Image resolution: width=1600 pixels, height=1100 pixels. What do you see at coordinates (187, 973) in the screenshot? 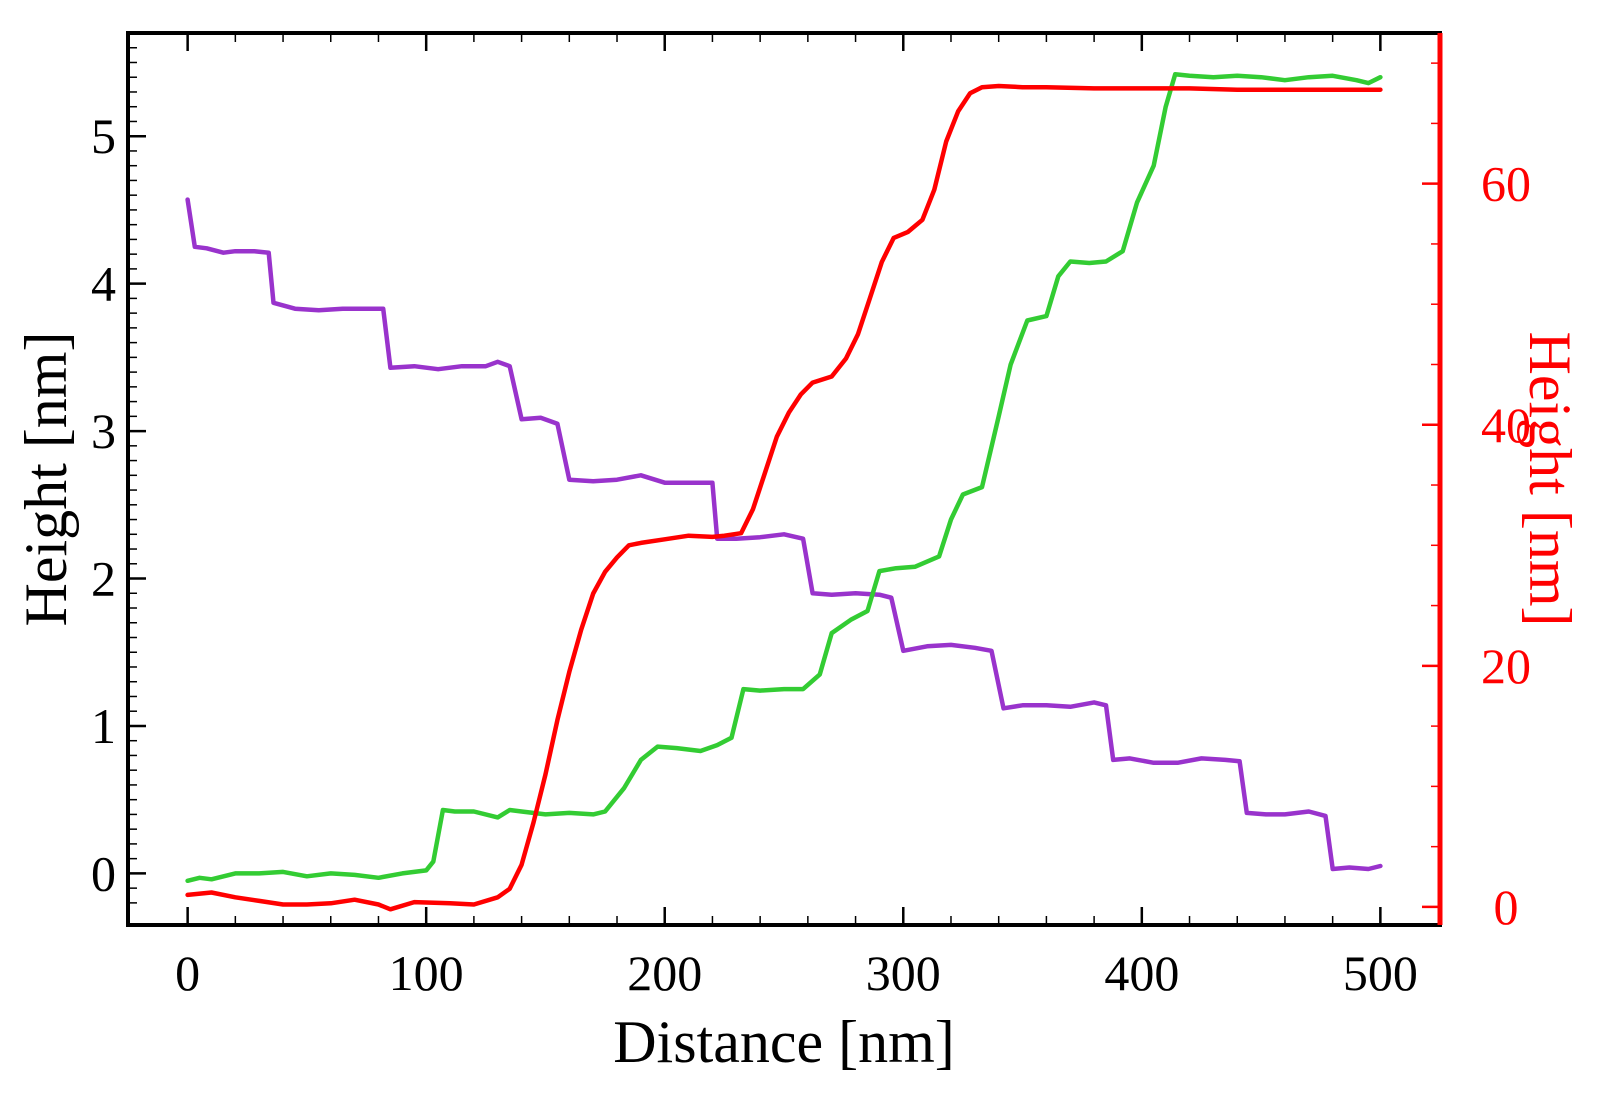
I see `x-tick-label: 0` at bounding box center [187, 973].